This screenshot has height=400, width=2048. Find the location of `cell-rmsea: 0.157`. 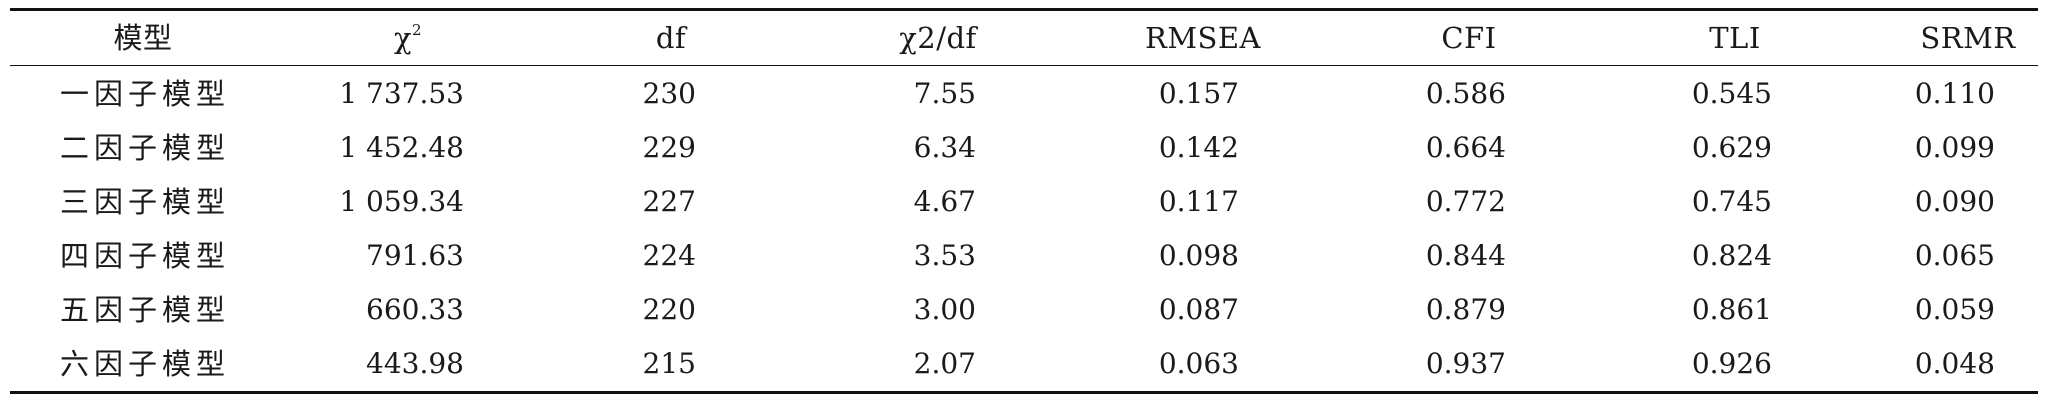

cell-rmsea: 0.157 is located at coordinates (1198, 93).